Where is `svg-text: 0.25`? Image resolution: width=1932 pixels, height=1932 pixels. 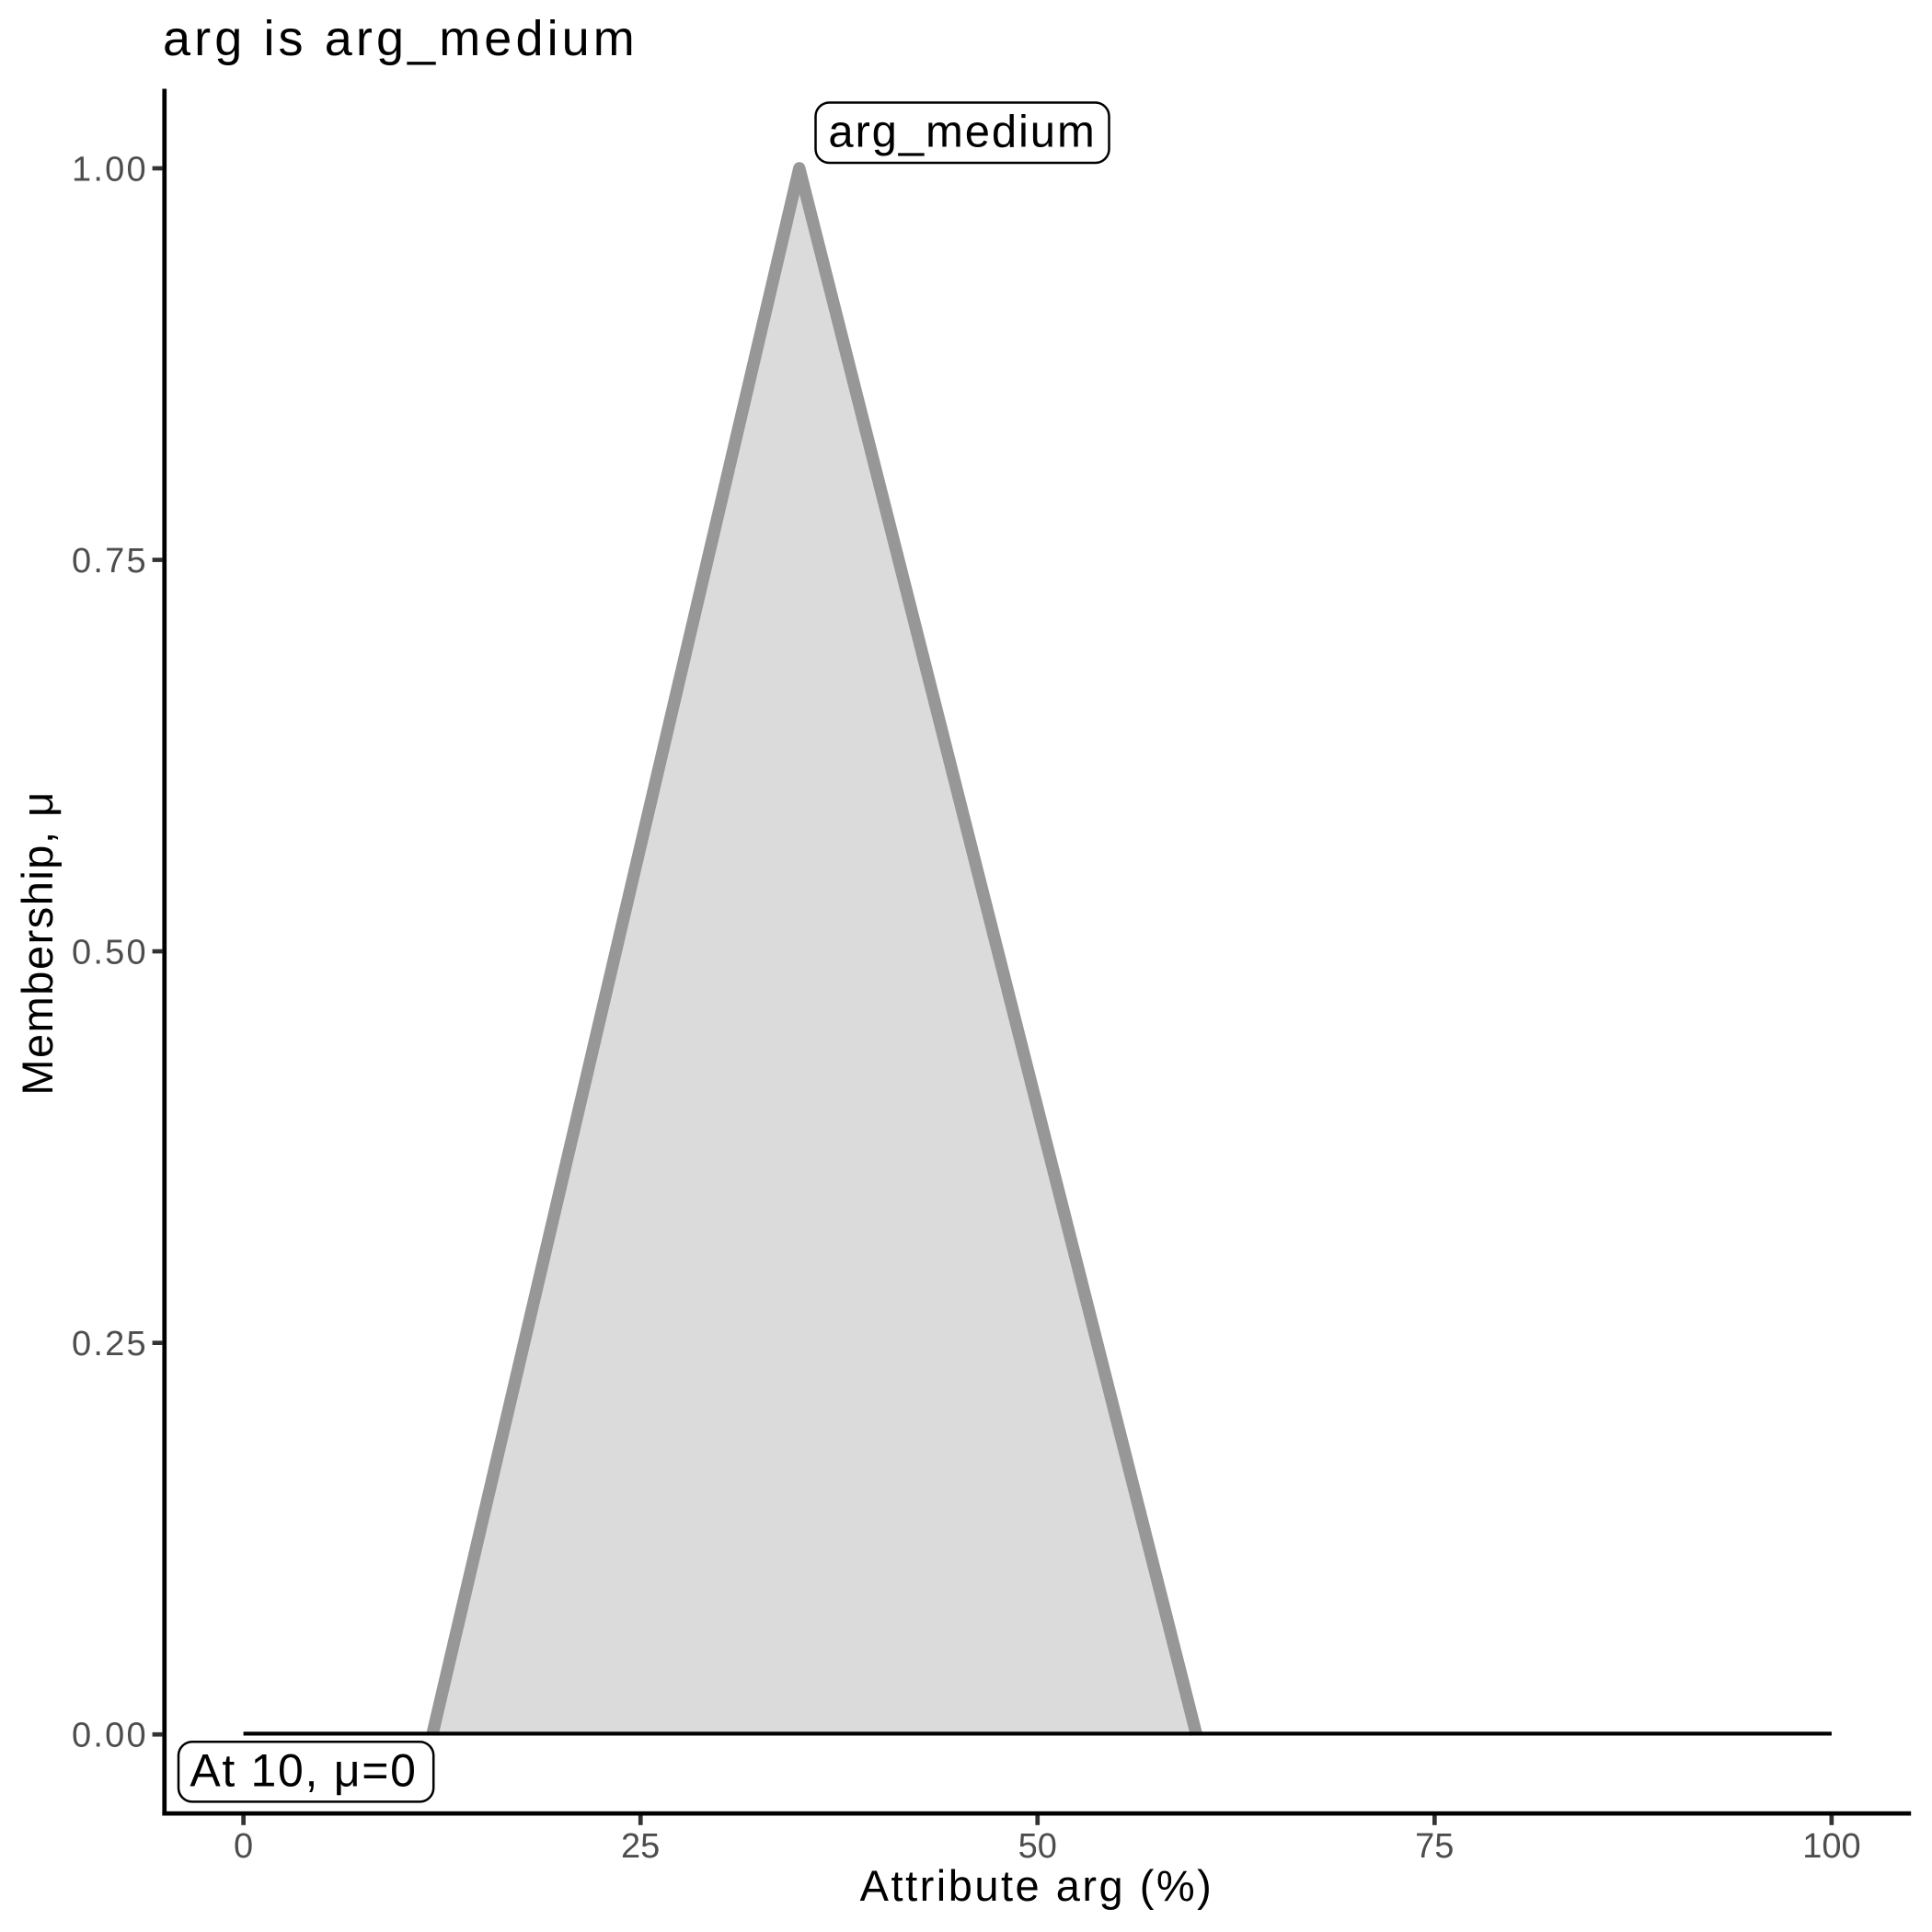 svg-text: 0.25 is located at coordinates (110, 1344).